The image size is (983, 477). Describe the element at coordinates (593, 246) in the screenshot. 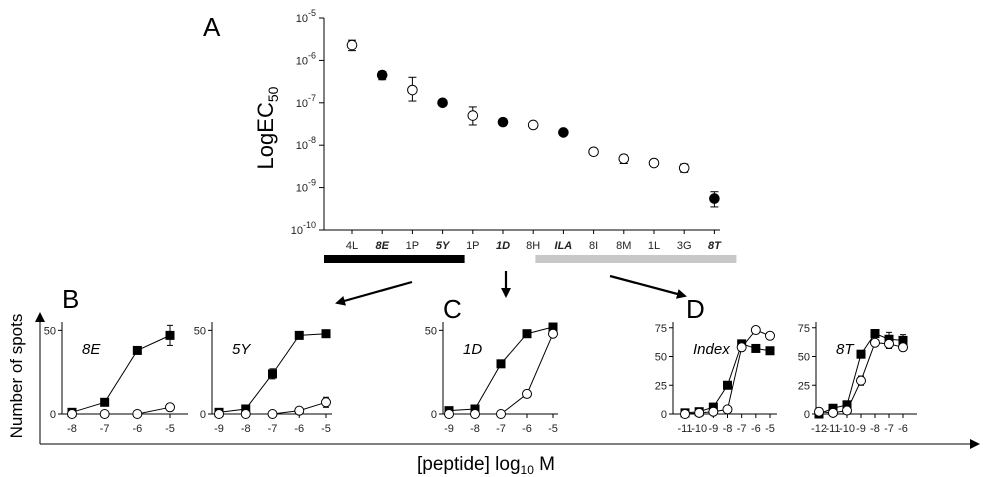

I see `panel-a-xtick-label: 8I` at that location.